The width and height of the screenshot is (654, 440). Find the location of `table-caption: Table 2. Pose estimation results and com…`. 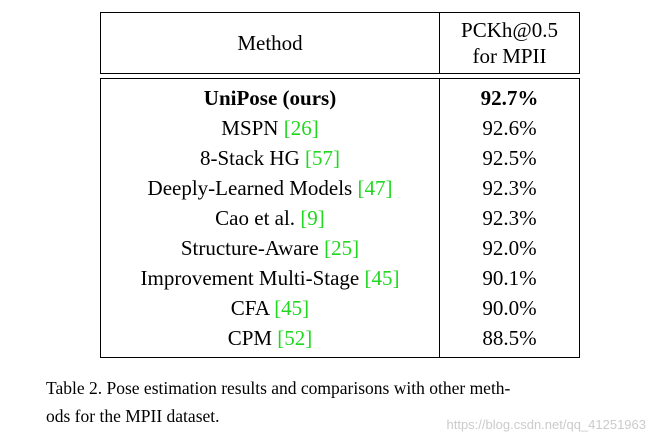

table-caption: Table 2. Pose estimation results and com… is located at coordinates (336, 402).